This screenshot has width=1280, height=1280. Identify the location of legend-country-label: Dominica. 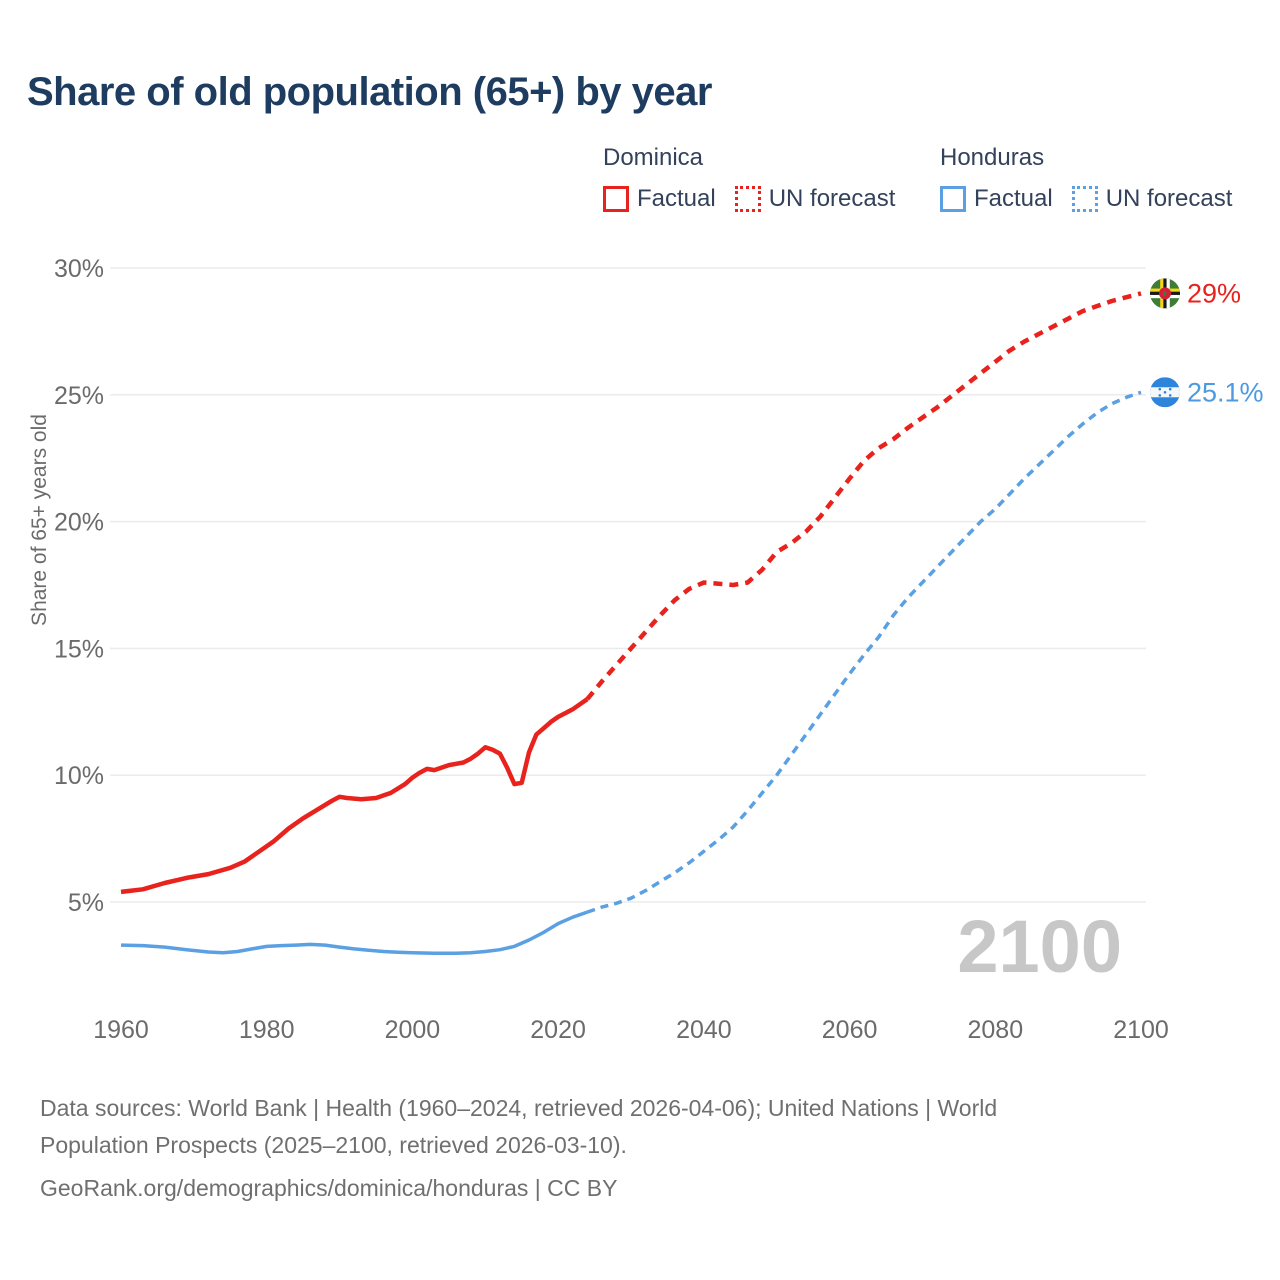
(653, 157).